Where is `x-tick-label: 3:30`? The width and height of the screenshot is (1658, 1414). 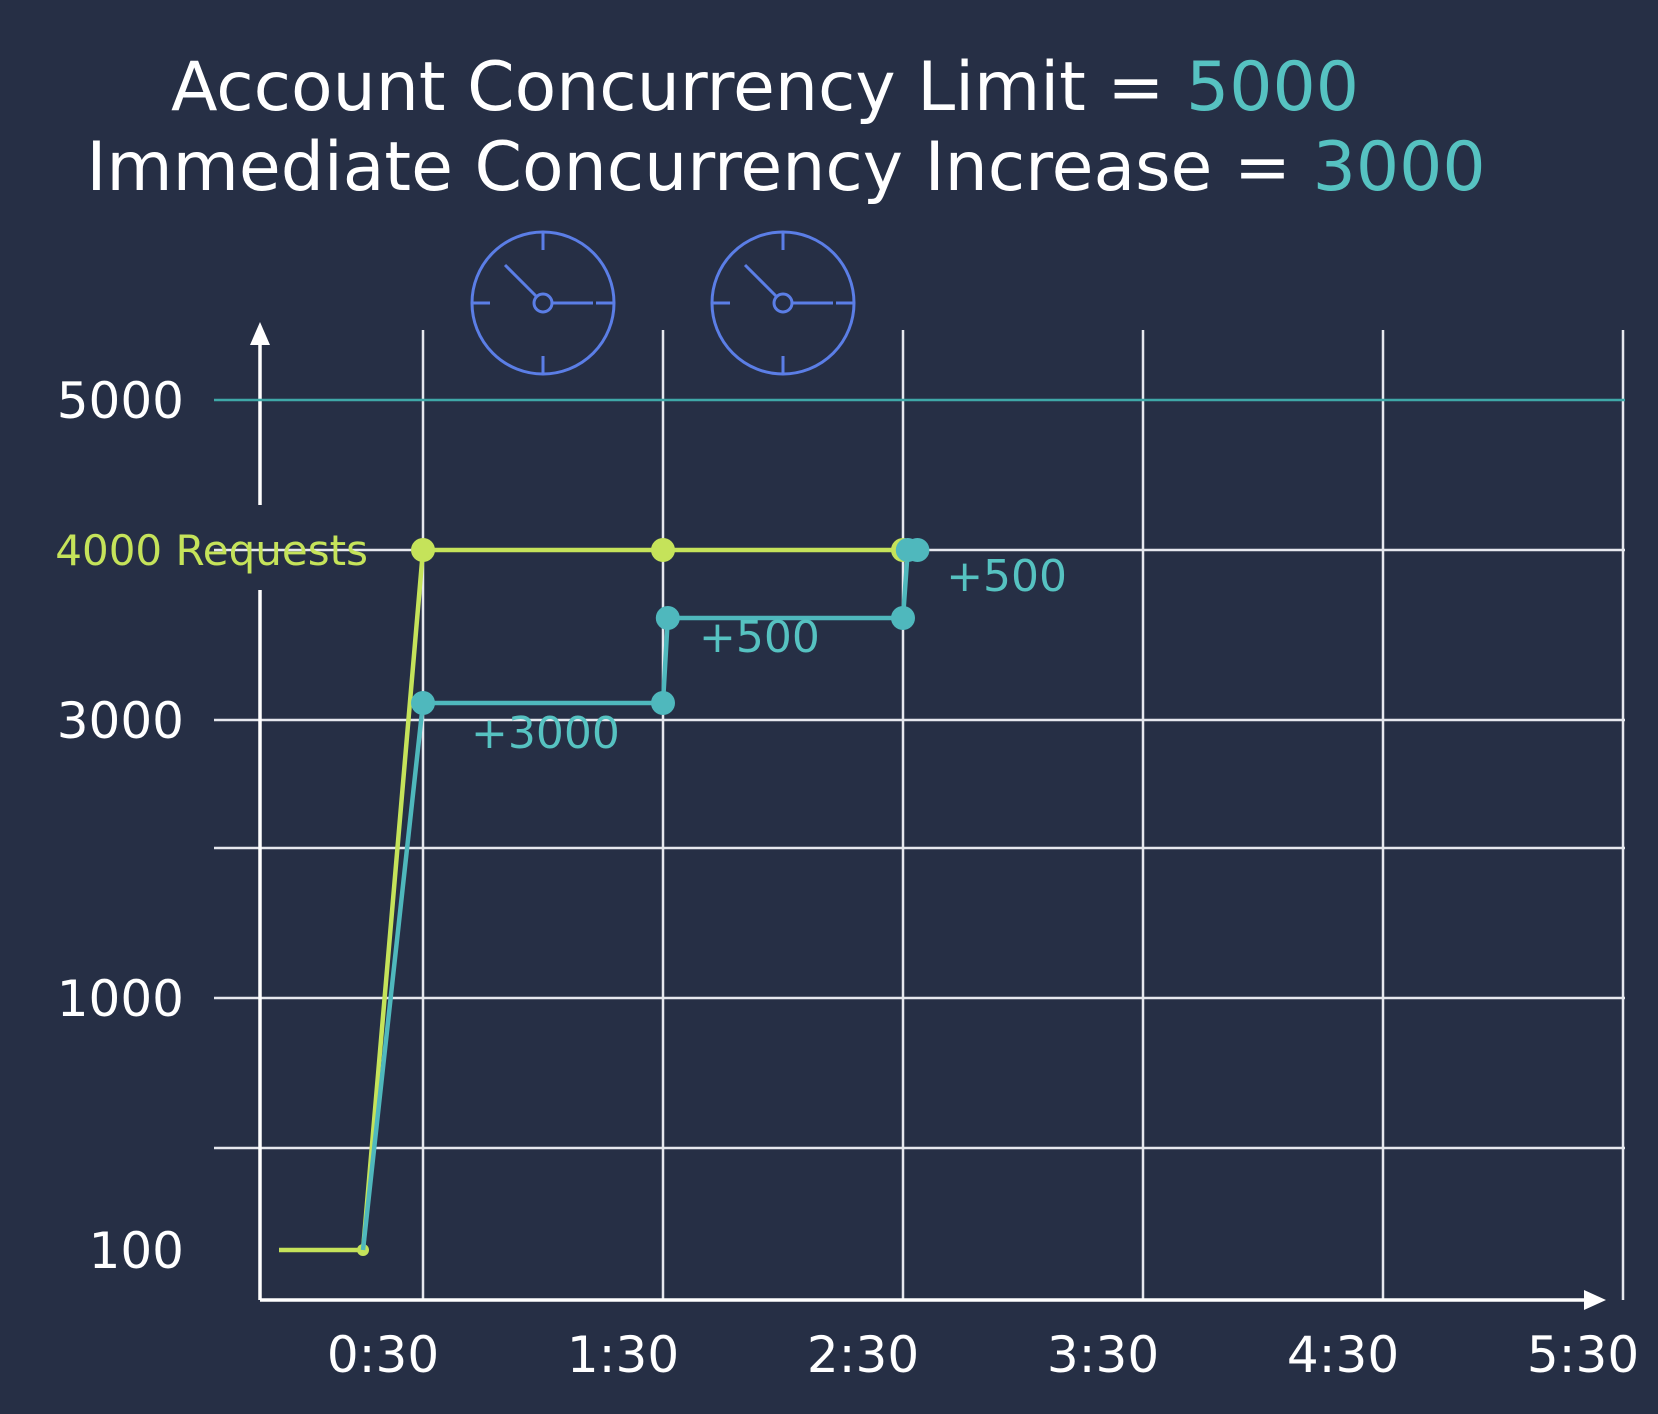 x-tick-label: 3:30 is located at coordinates (1103, 1355).